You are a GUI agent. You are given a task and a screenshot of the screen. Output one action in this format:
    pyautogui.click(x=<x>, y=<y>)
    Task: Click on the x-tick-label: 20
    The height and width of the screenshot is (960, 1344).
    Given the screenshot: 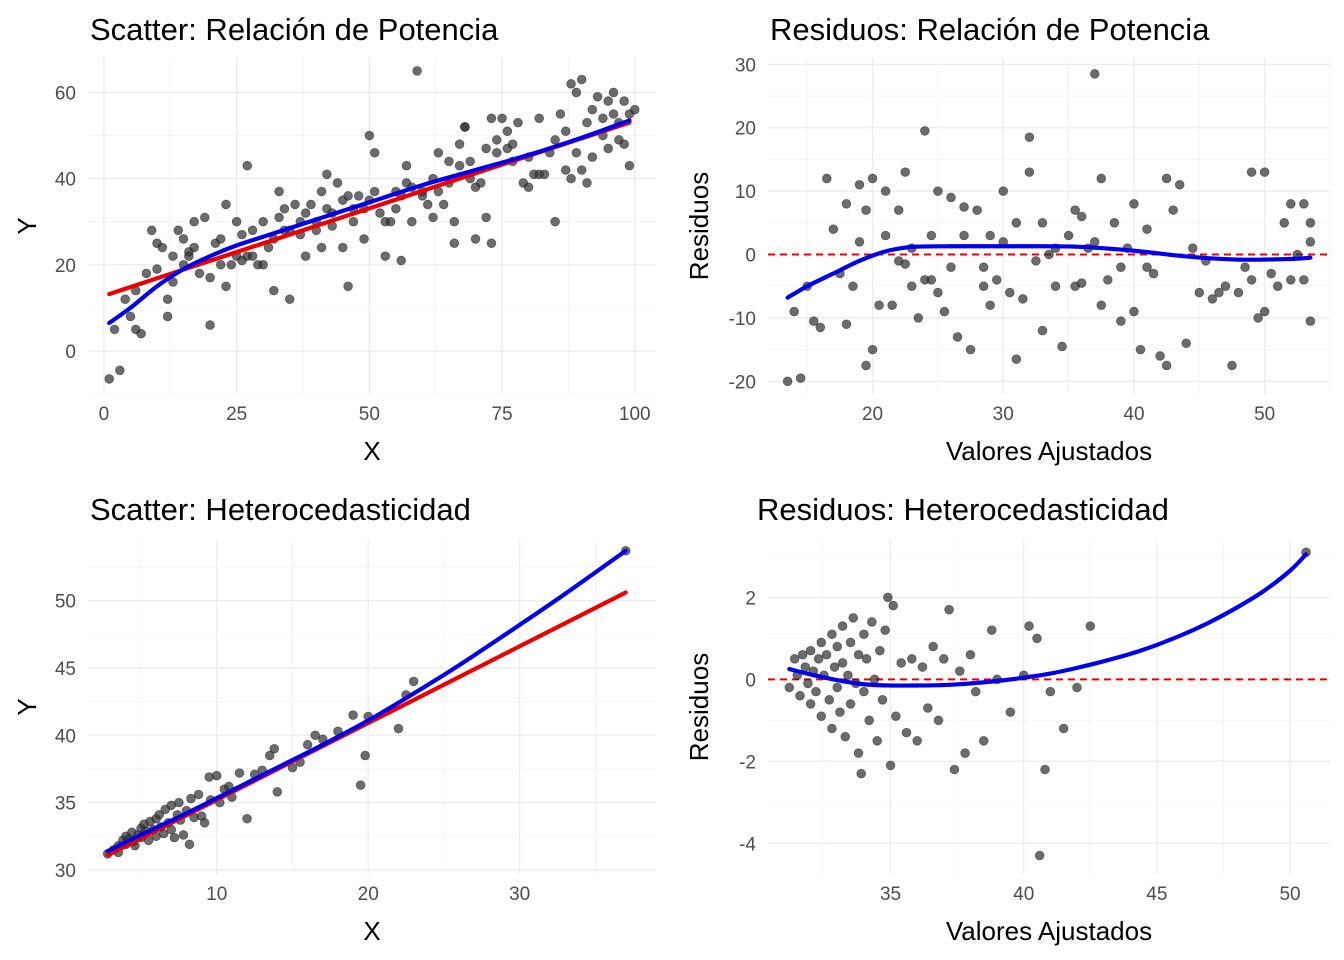 What is the action you would take?
    pyautogui.click(x=368, y=894)
    